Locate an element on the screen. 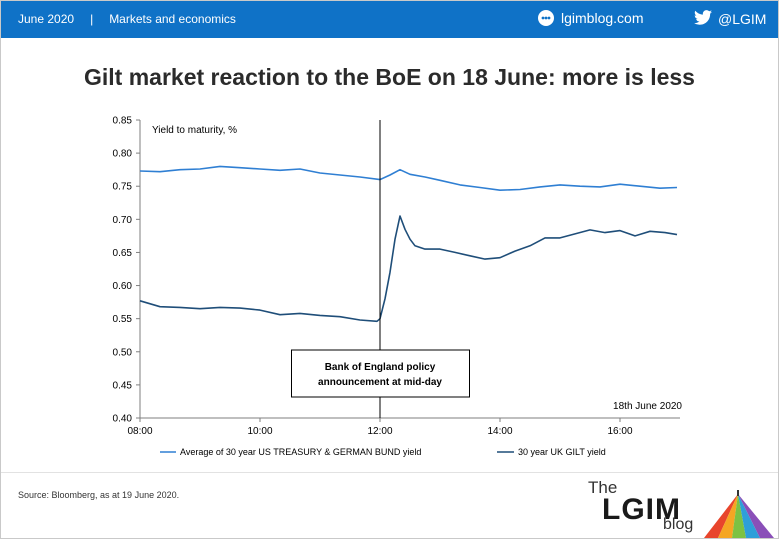  annotation-text-line2: announcement at mid-day is located at coordinates (380, 382).